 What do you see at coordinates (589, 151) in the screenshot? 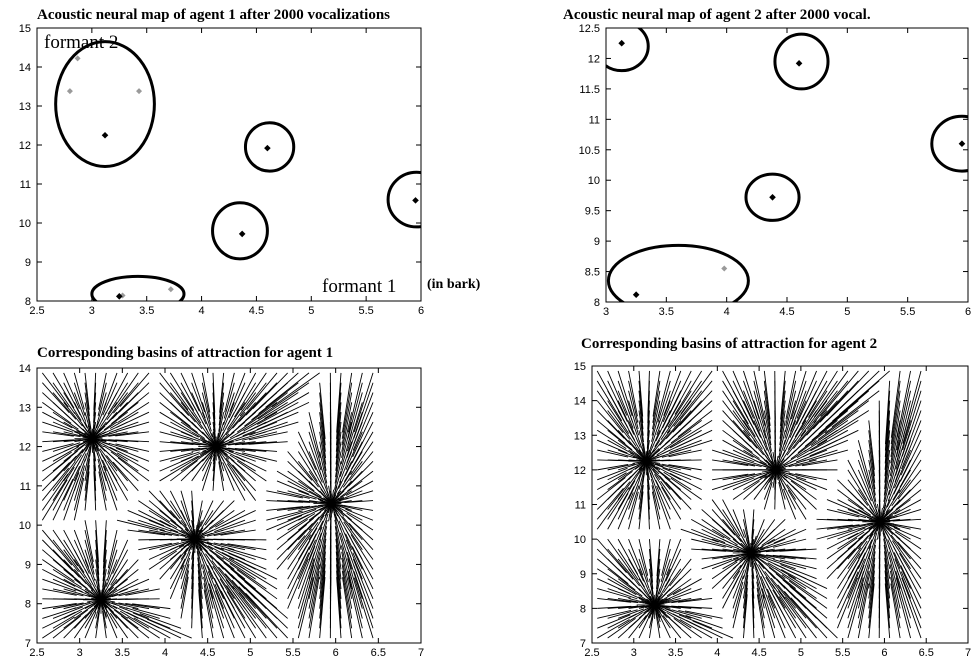
I see `y-tick-label: 10.5` at bounding box center [589, 151].